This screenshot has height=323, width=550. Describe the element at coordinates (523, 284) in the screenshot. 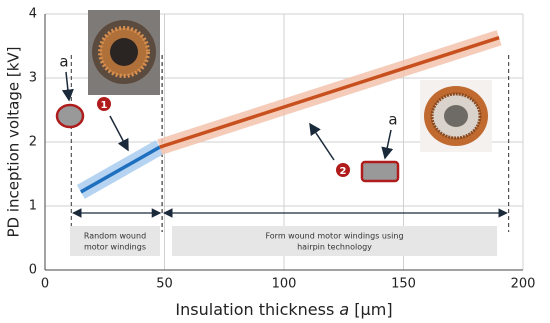

I see `x-tick-label: 200` at that location.